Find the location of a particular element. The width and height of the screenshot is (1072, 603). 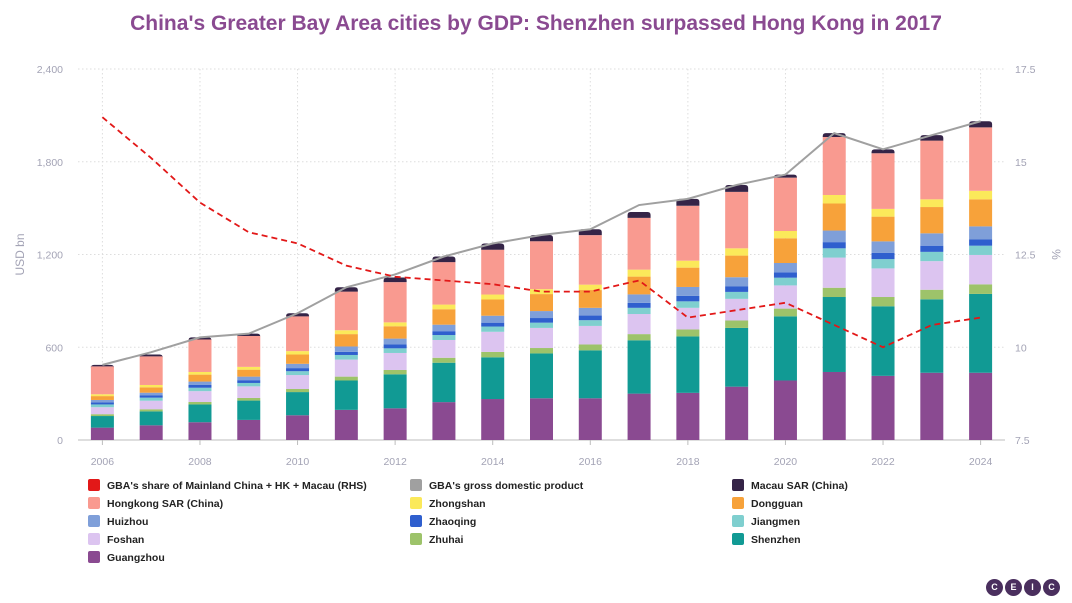

legend-label: Zhongshan is located at coordinates (457, 504).